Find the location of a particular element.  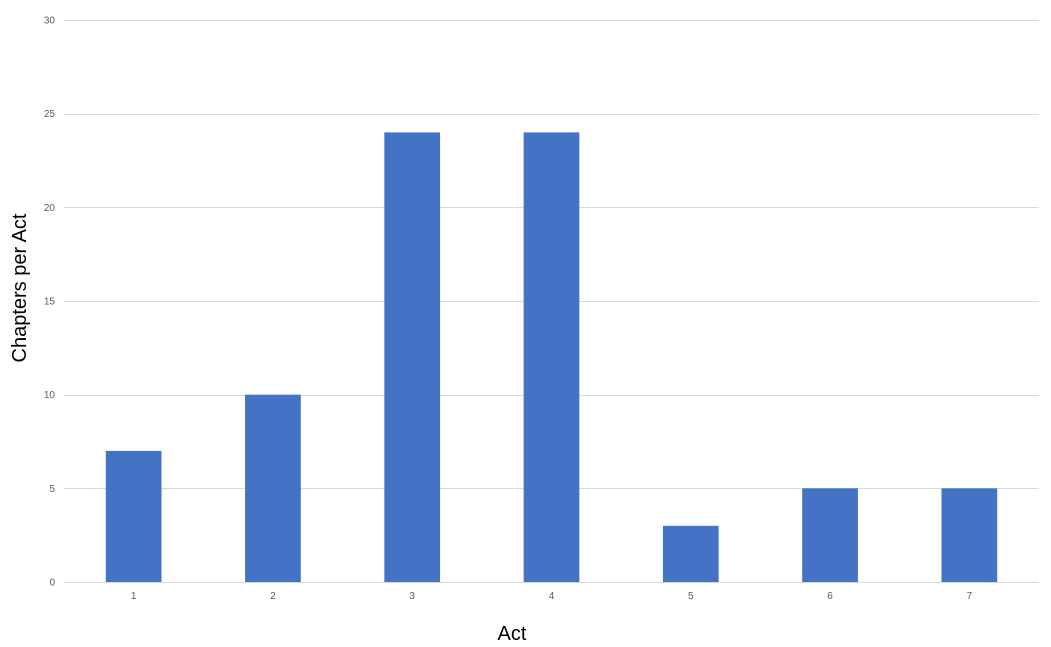

x-tick-label: 2 is located at coordinates (273, 596).